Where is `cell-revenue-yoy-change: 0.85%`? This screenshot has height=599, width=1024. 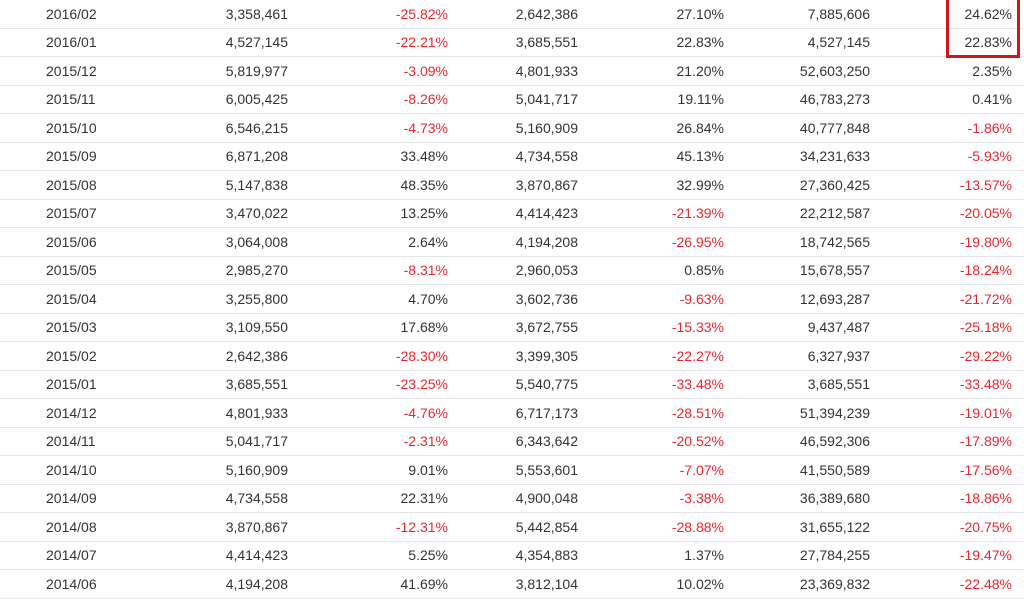
cell-revenue-yoy-change: 0.85% is located at coordinates (651, 270).